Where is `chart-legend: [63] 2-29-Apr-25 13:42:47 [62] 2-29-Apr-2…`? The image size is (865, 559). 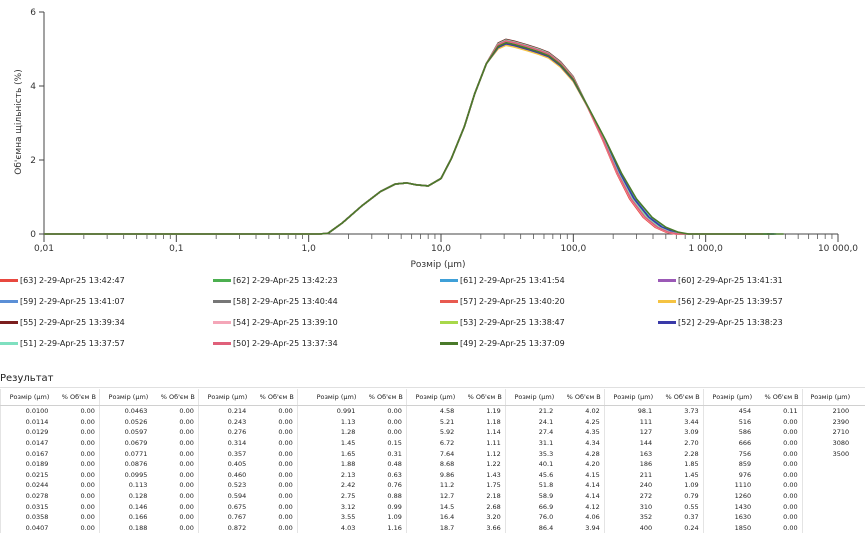 chart-legend: [63] 2-29-Apr-25 13:42:47 [62] 2-29-Apr-2… is located at coordinates (432, 311).